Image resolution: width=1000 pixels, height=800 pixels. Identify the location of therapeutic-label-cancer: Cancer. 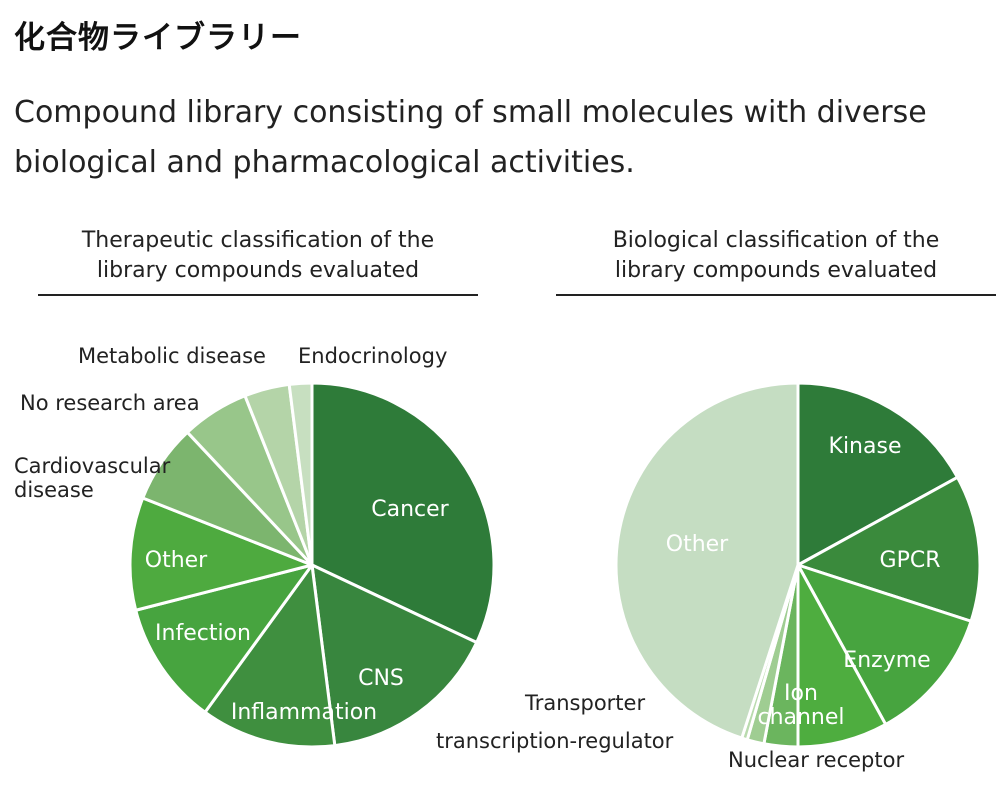
(410, 509).